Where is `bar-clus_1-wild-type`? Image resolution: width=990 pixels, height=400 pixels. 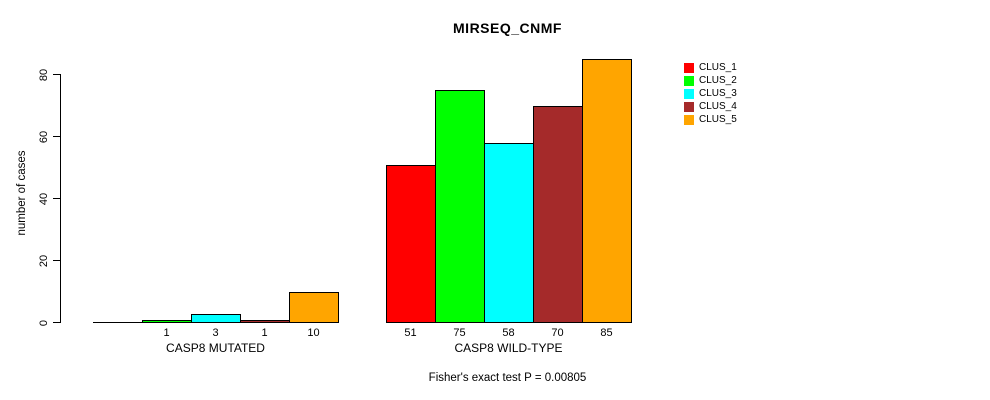 bar-clus_1-wild-type is located at coordinates (411, 244).